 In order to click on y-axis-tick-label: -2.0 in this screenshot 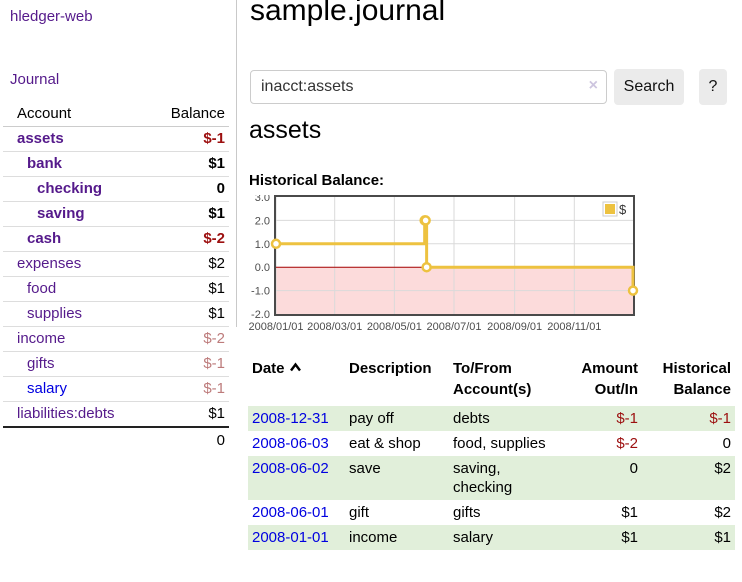, I will do `click(260, 315)`.